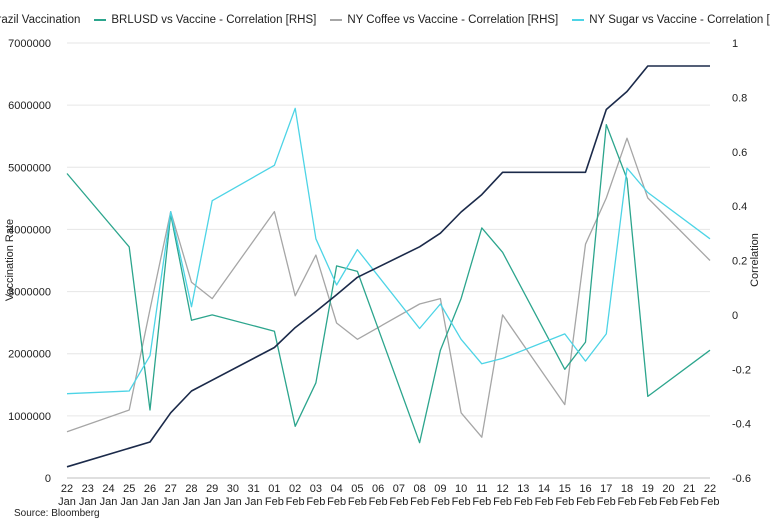 This screenshot has width=770, height=522. Describe the element at coordinates (523, 502) in the screenshot. I see `x-tick-month-22: Feb` at that location.